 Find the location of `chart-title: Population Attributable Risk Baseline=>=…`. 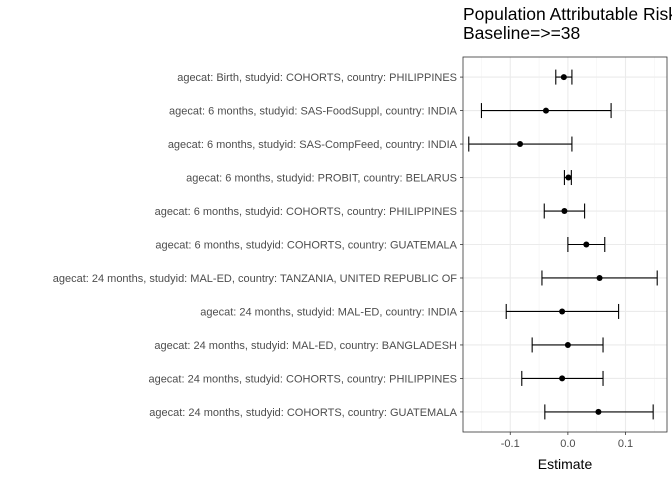

chart-title: Population Attributable Risk Baseline=>=… is located at coordinates (567, 23).